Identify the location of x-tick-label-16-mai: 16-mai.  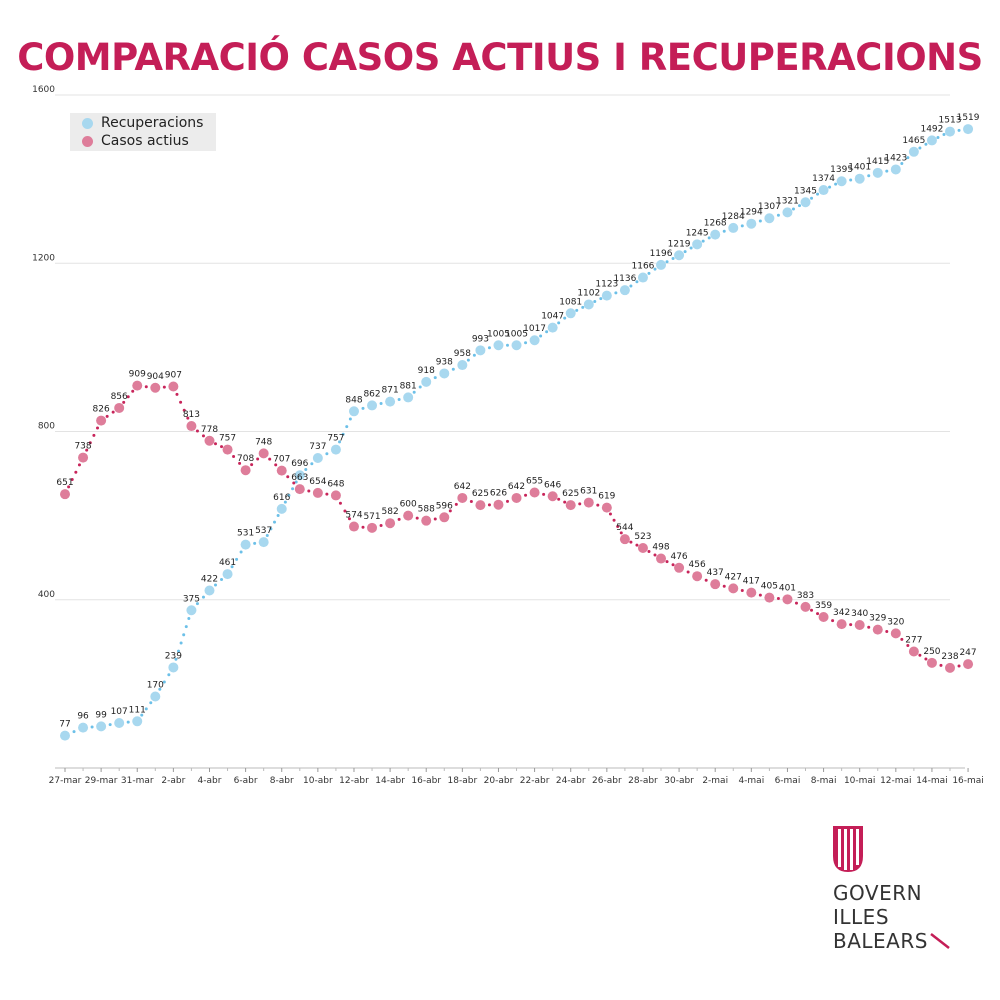
(967, 781).